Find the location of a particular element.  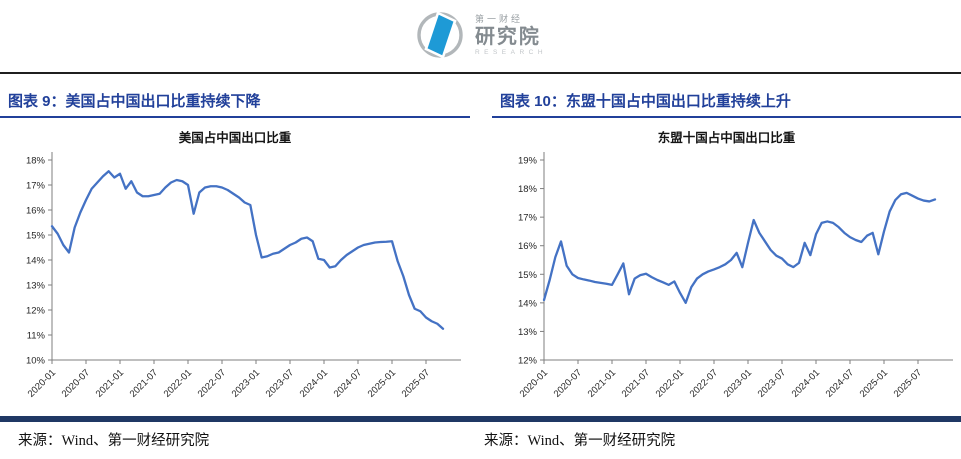

sources-row: 来源：Wind、第一财经研究院 来源：Wind、第一财经研究院 is located at coordinates (480, 439).